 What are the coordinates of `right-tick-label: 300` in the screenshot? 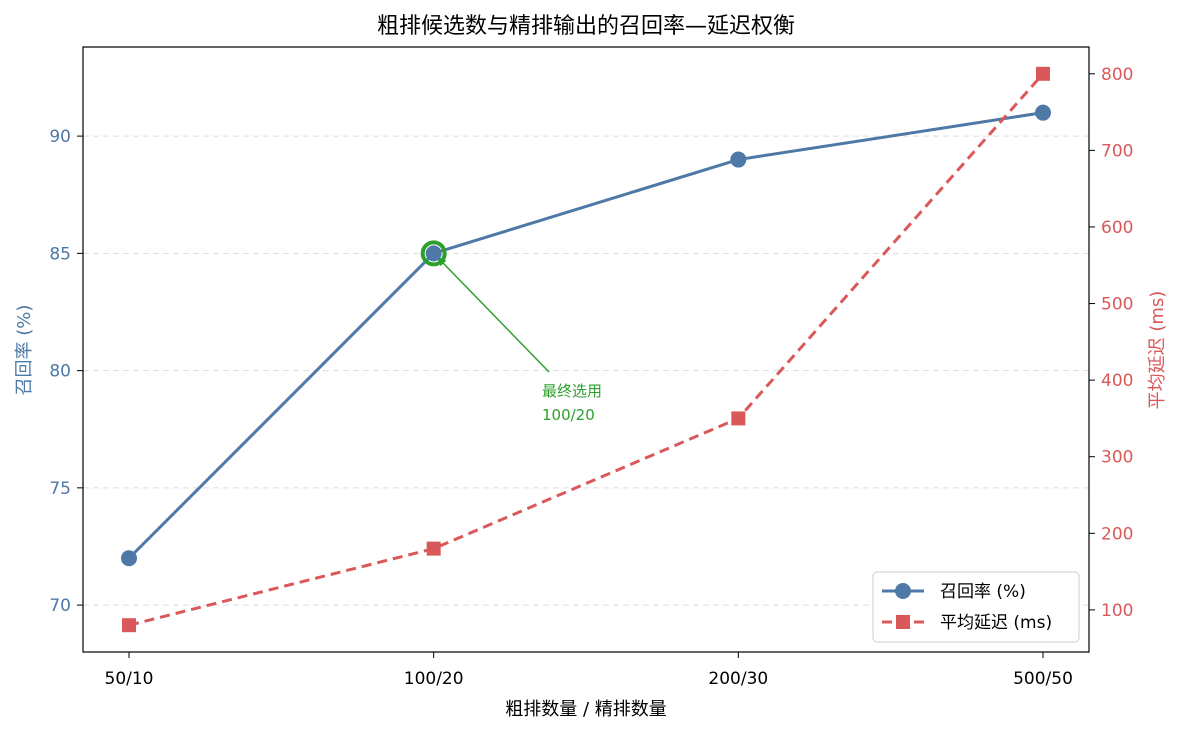 It's located at (1117, 458).